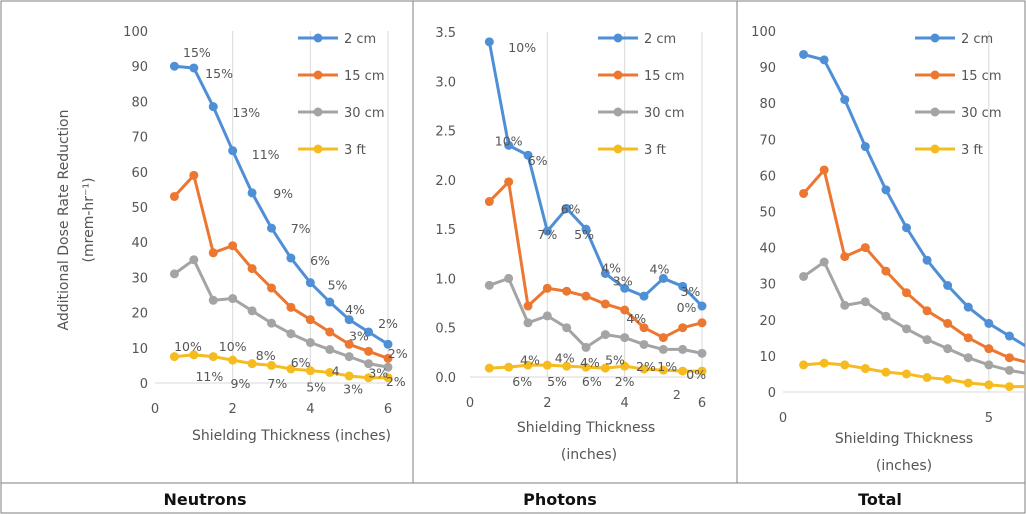  I want to click on data-label: 2, so click(677, 394).